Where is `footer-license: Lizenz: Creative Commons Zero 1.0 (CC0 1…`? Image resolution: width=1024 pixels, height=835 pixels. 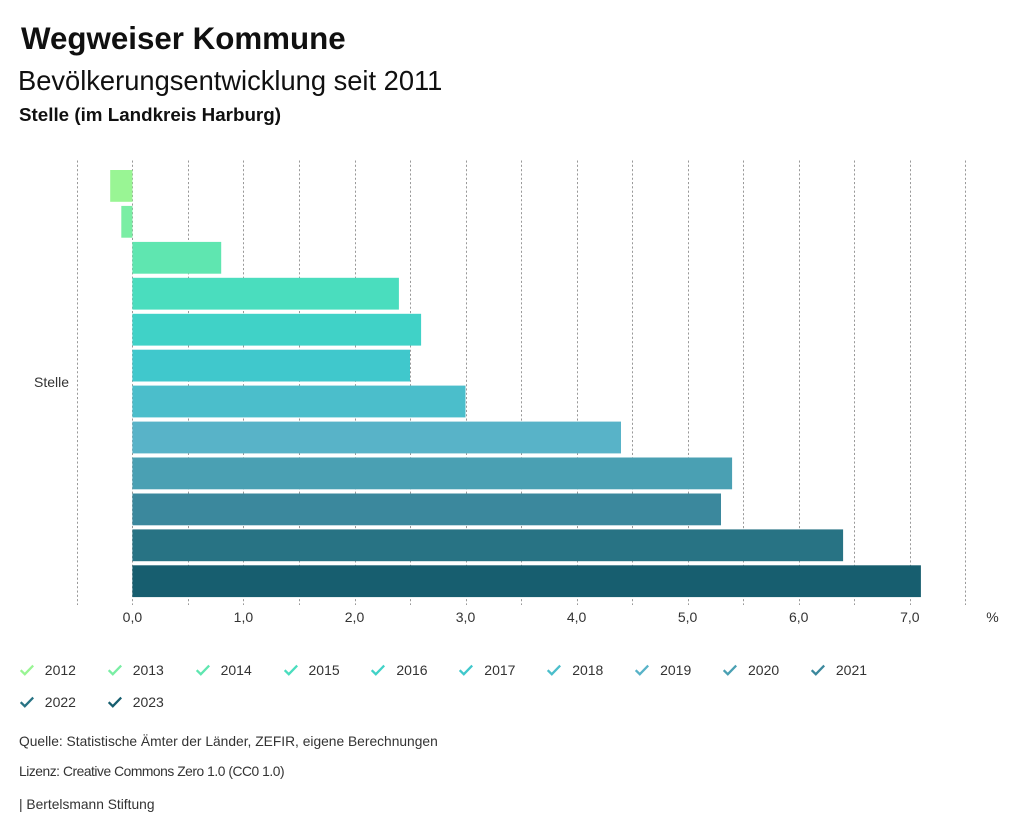 footer-license: Lizenz: Creative Commons Zero 1.0 (CC0 1… is located at coordinates (152, 771).